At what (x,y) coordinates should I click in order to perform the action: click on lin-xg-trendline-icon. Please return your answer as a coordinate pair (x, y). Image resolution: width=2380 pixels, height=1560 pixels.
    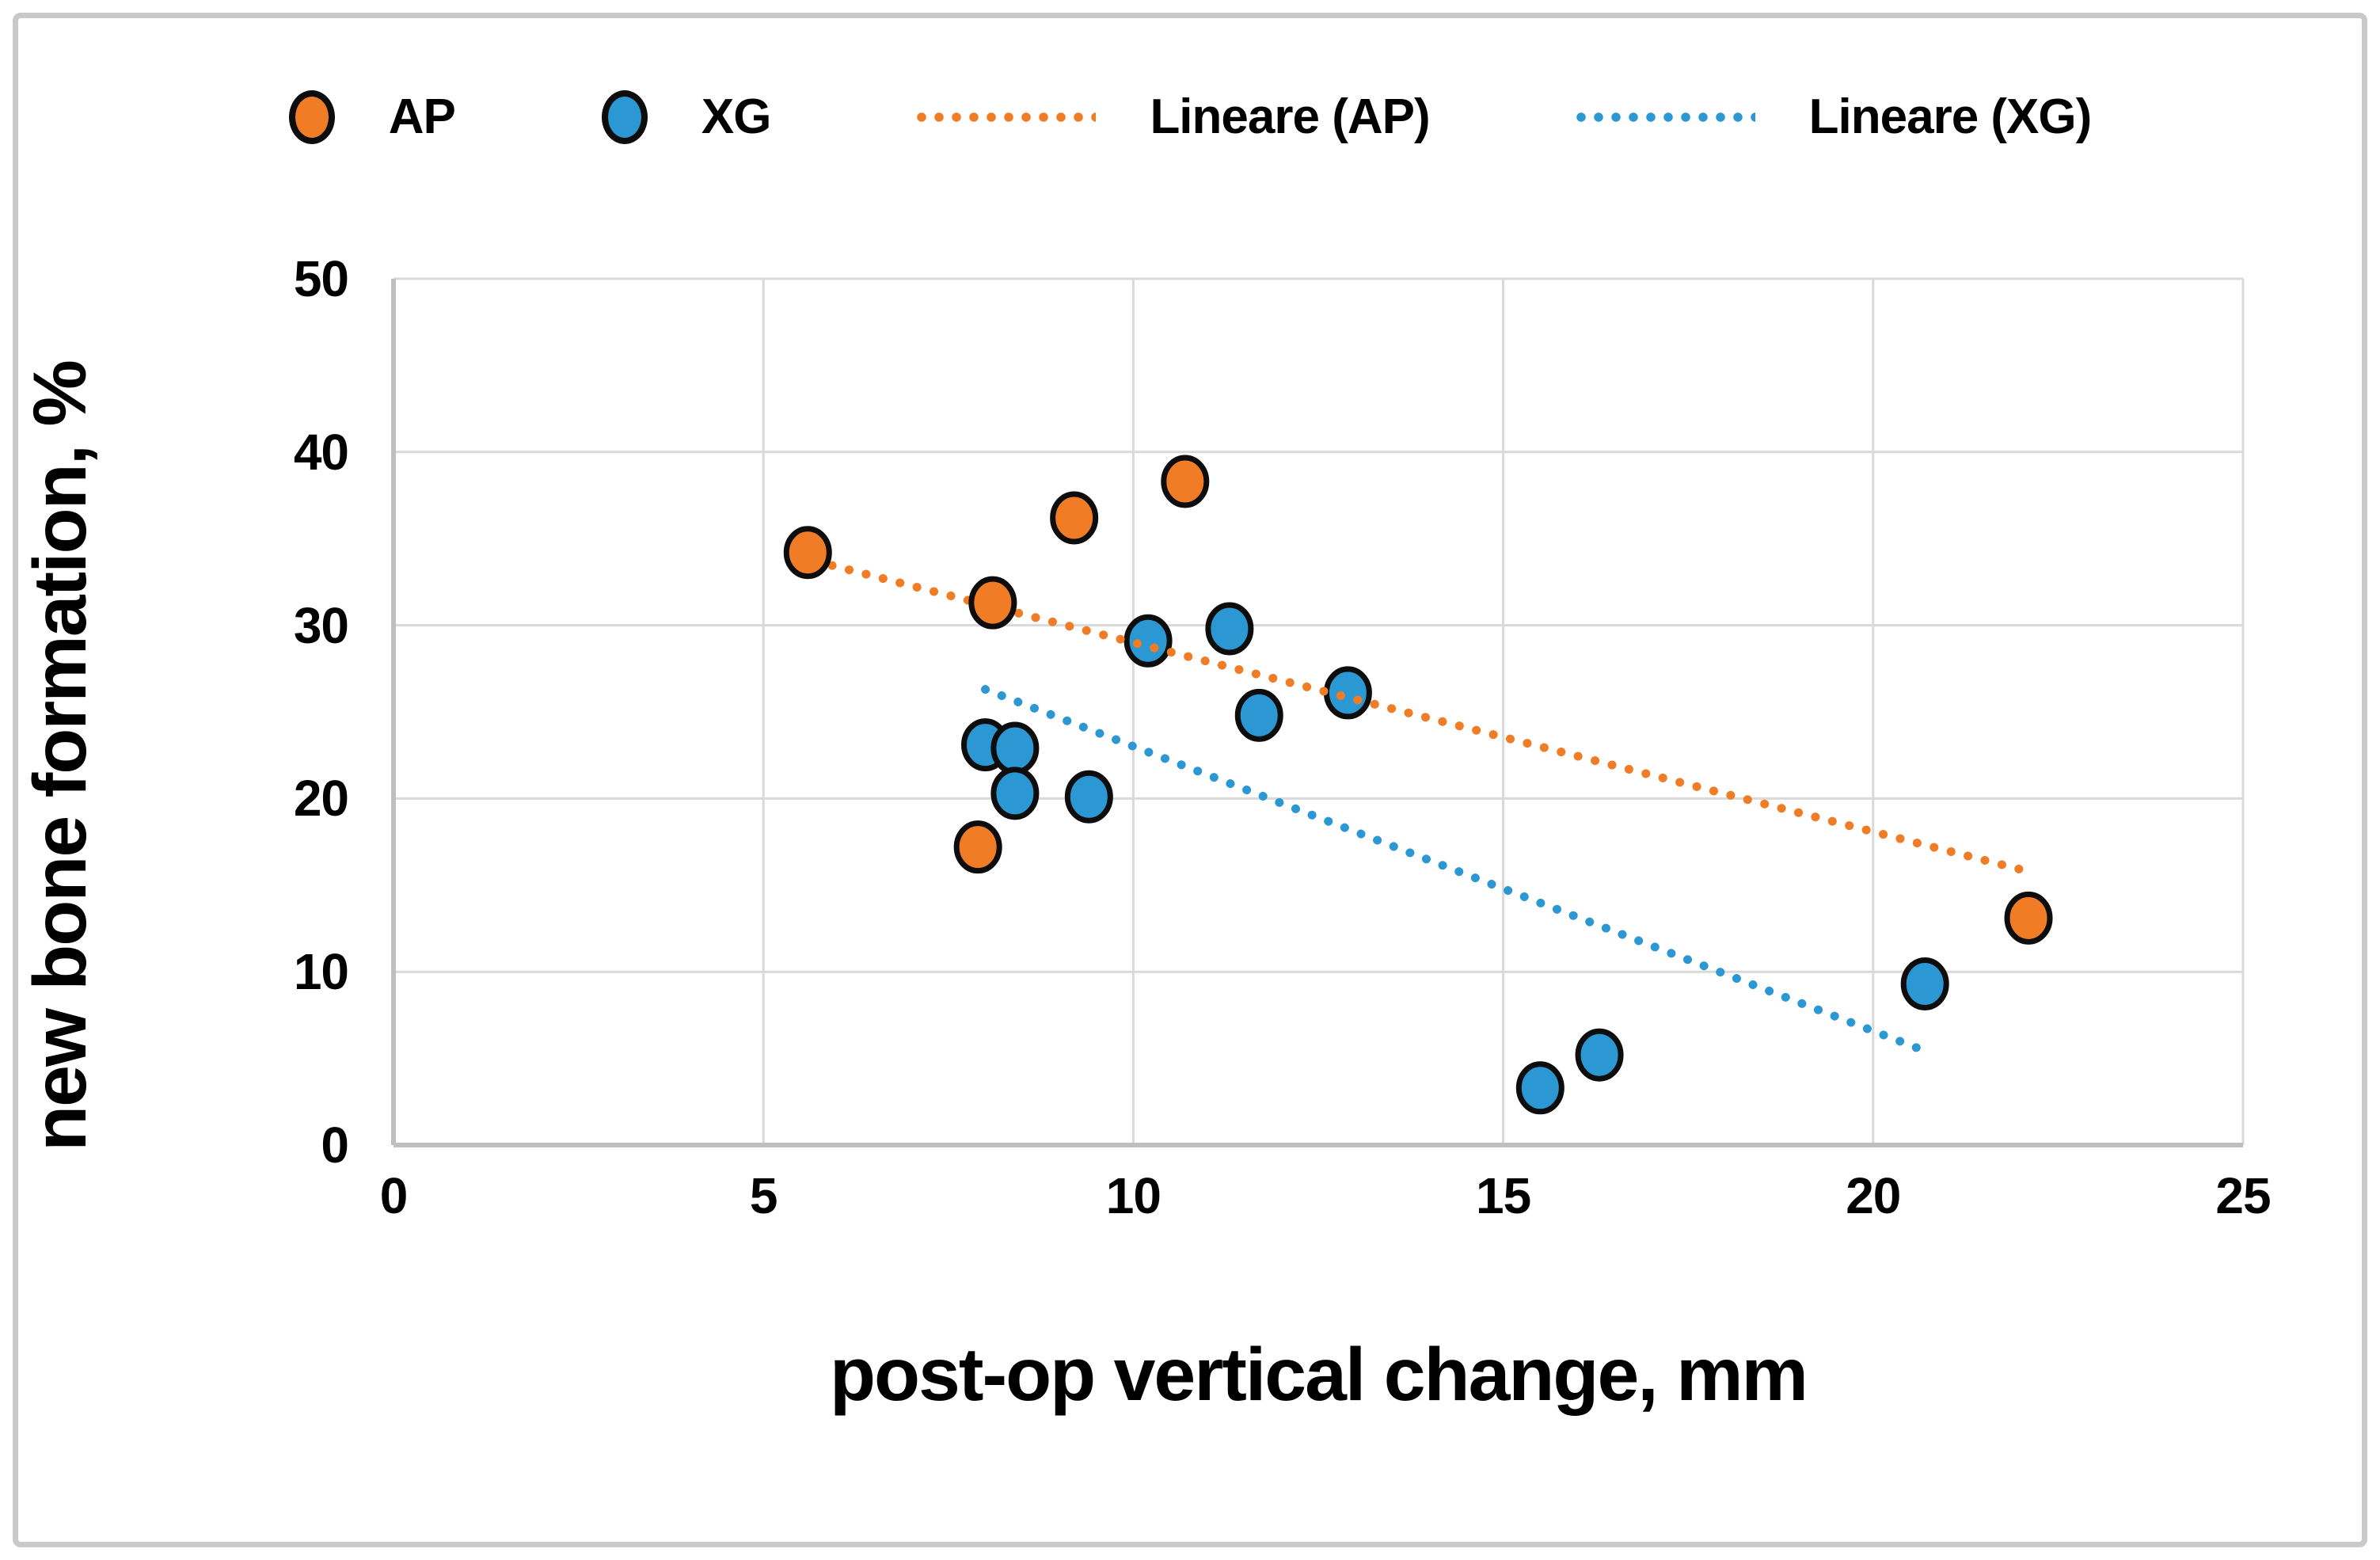
    Looking at the image, I should click on (1666, 117).